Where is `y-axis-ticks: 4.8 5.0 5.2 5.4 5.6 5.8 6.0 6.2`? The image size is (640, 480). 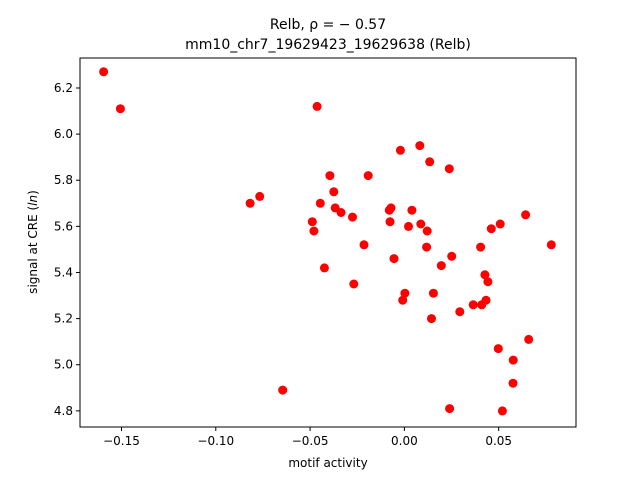 y-axis-ticks: 4.8 5.0 5.2 5.4 5.6 5.8 6.0 6.2 is located at coordinates (67, 249).